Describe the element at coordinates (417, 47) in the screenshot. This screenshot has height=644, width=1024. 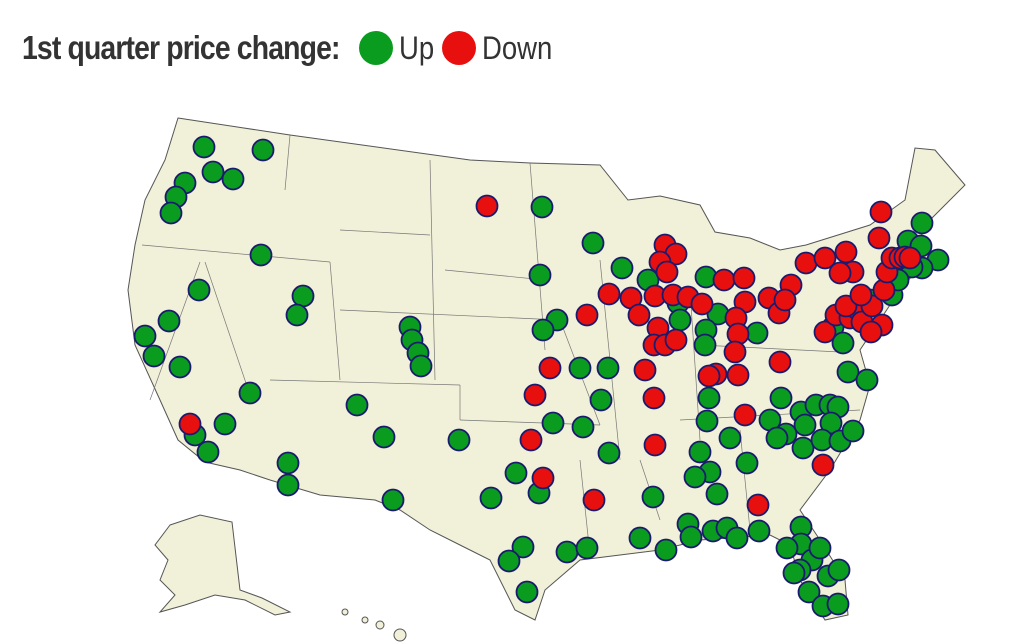
I see `legend-up-label: Up` at that location.